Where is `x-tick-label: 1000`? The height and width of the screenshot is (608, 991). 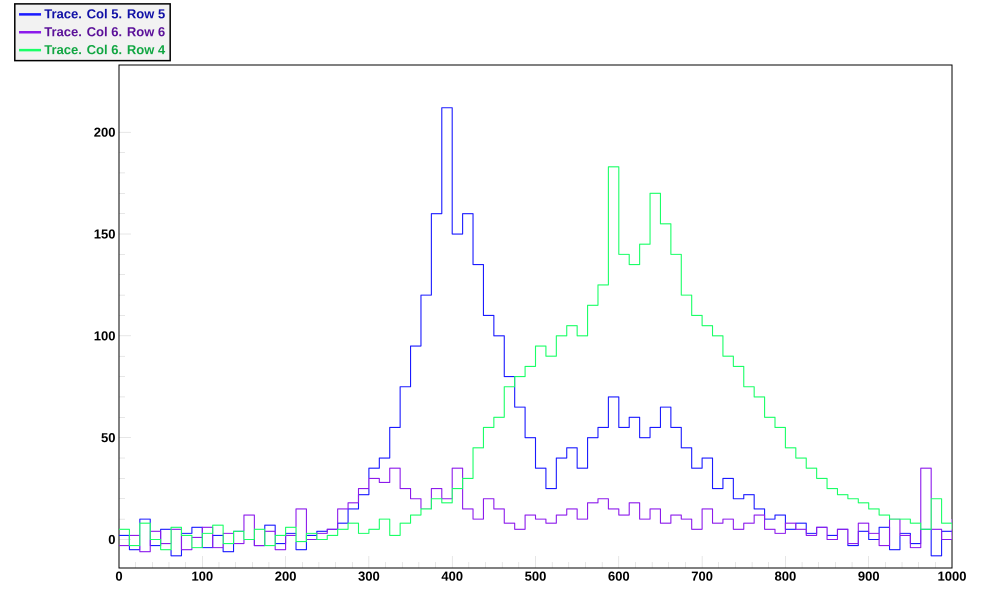 x-tick-label: 1000 is located at coordinates (952, 576).